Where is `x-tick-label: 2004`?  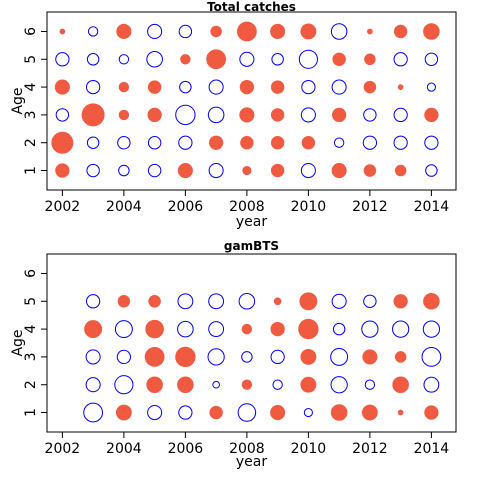 x-tick-label: 2004 is located at coordinates (124, 449).